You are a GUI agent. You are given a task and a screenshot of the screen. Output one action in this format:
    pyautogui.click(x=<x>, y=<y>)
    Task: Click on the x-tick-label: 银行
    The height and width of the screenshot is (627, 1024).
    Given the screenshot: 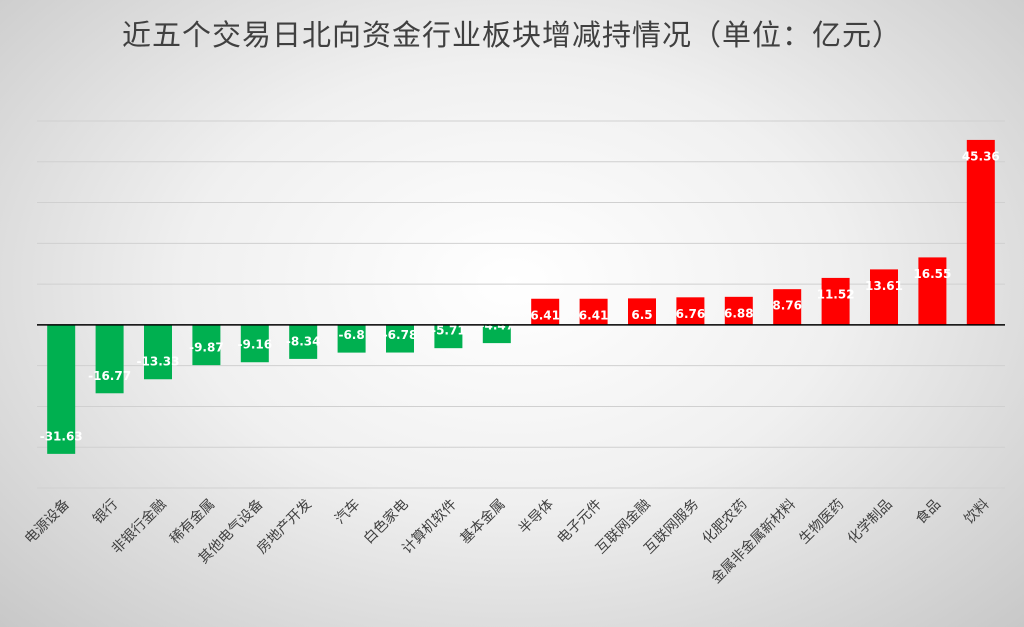 What is the action you would take?
    pyautogui.click(x=105, y=511)
    